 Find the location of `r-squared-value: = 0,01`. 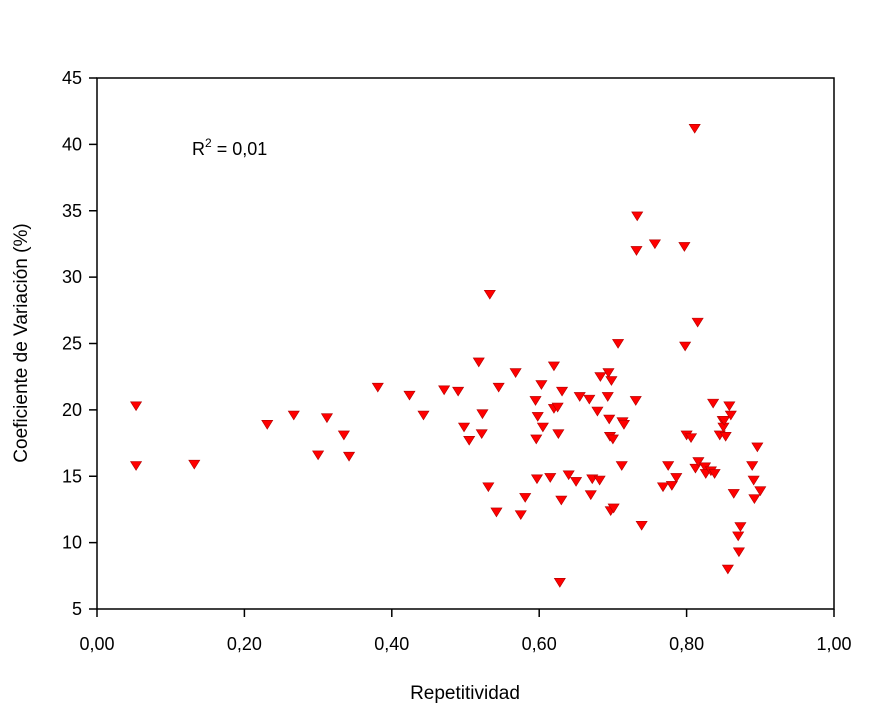

r-squared-value: = 0,01 is located at coordinates (240, 149).